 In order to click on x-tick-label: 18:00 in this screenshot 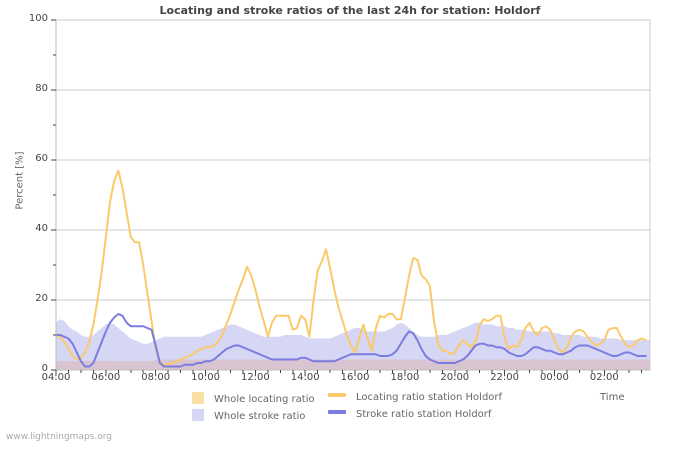, I will do `click(405, 377)`.